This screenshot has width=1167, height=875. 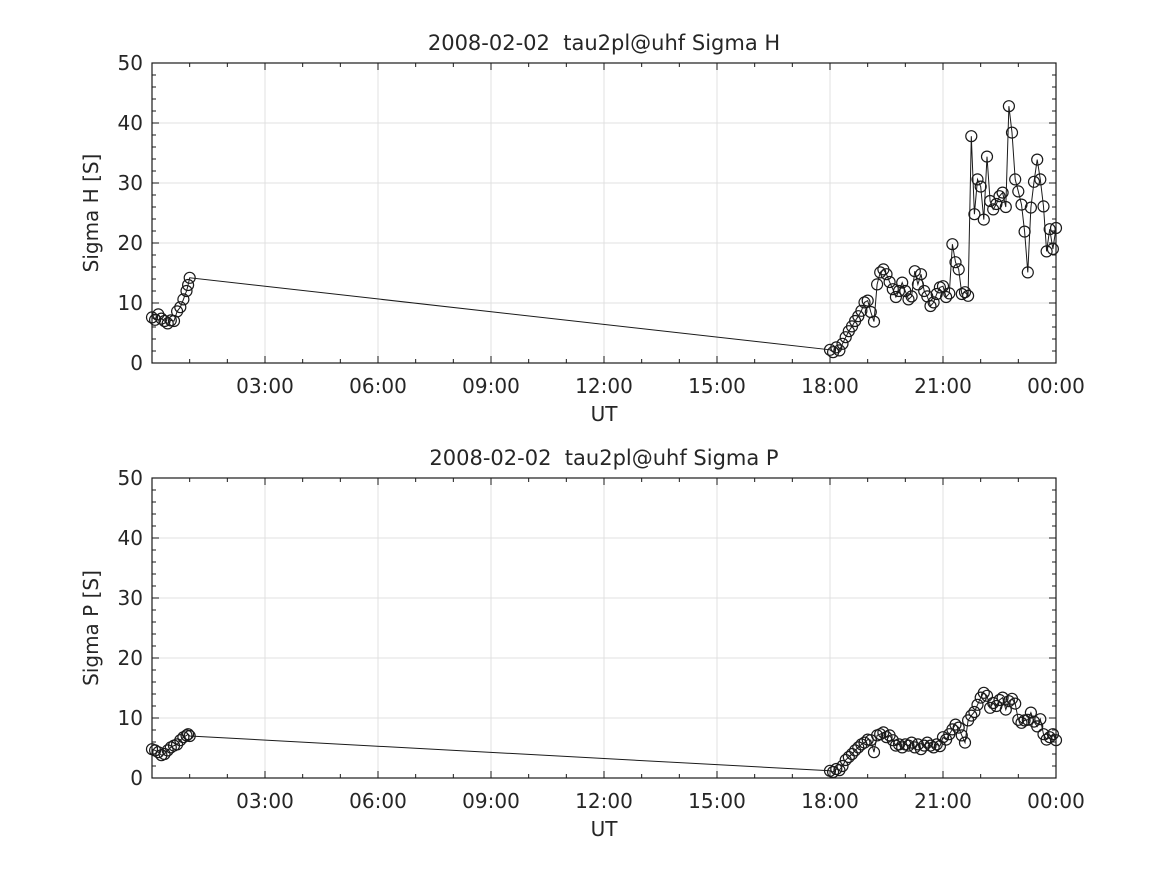 I want to click on x-tick-label: 06:00, so click(x=378, y=801).